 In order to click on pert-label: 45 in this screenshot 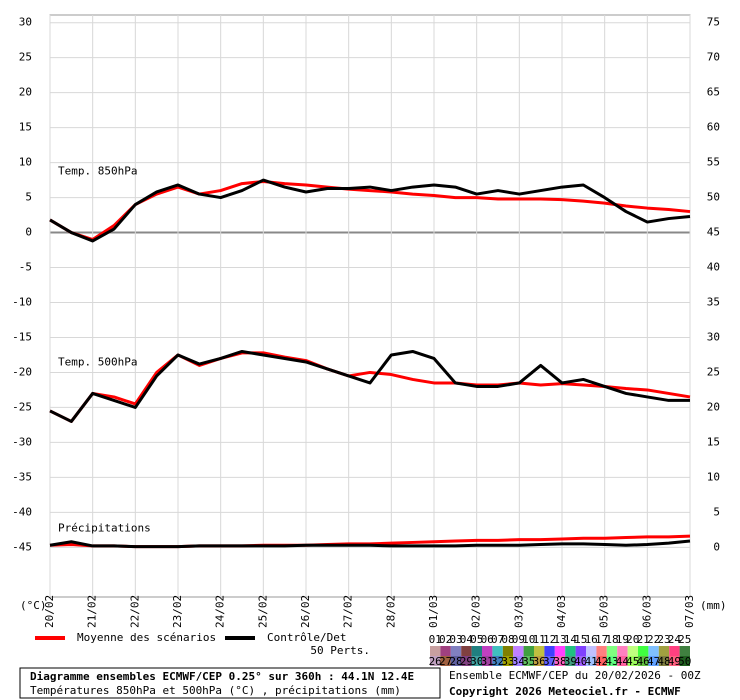, I will do `click(632, 661)`.